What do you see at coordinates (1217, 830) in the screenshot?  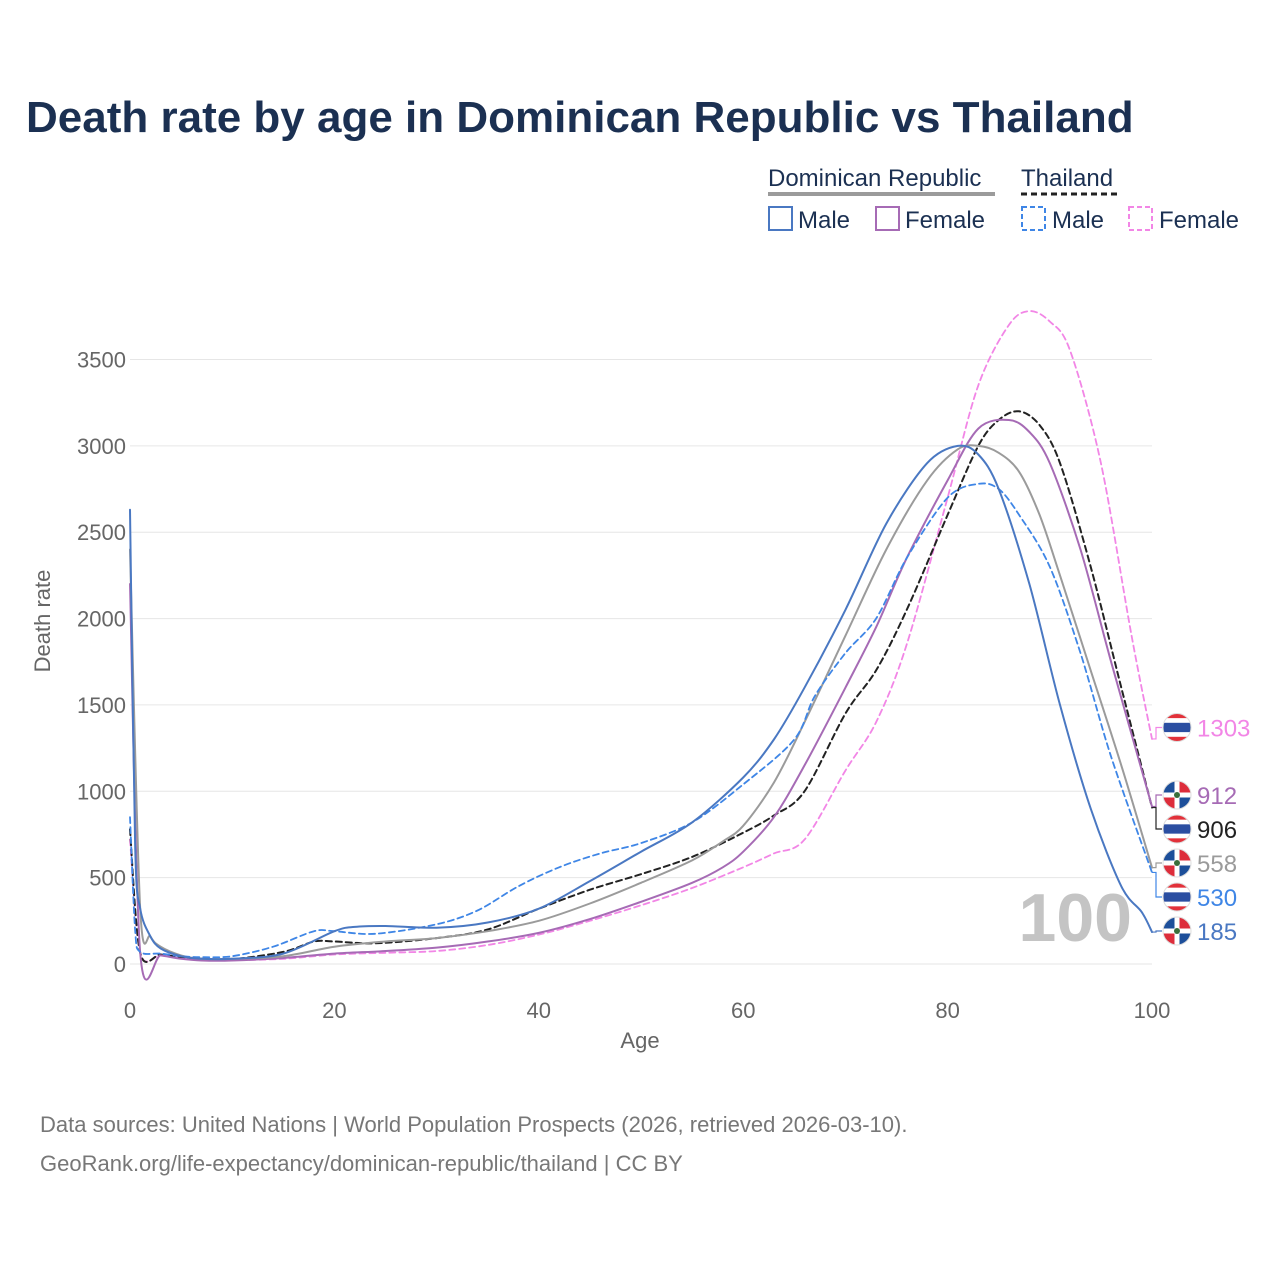 I see `end-label-value: 906` at bounding box center [1217, 830].